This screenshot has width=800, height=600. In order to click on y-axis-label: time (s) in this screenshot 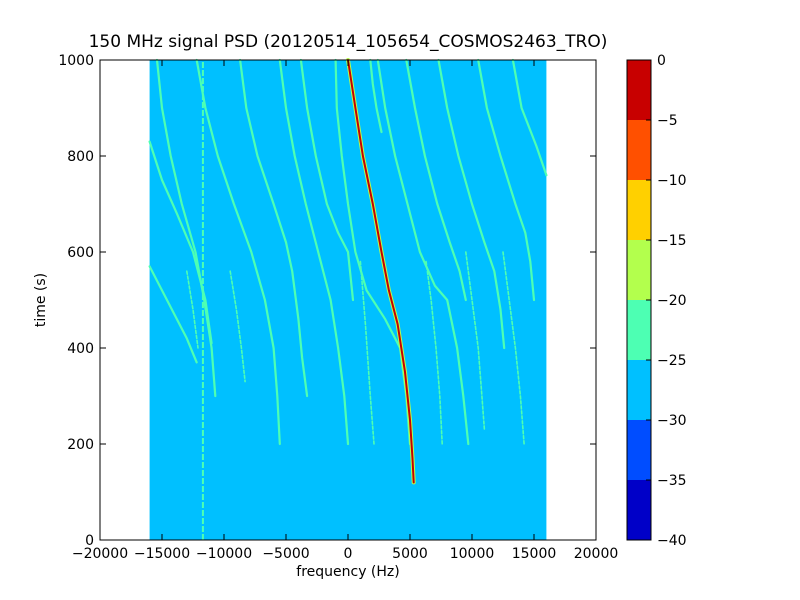, I will do `click(41, 300)`.